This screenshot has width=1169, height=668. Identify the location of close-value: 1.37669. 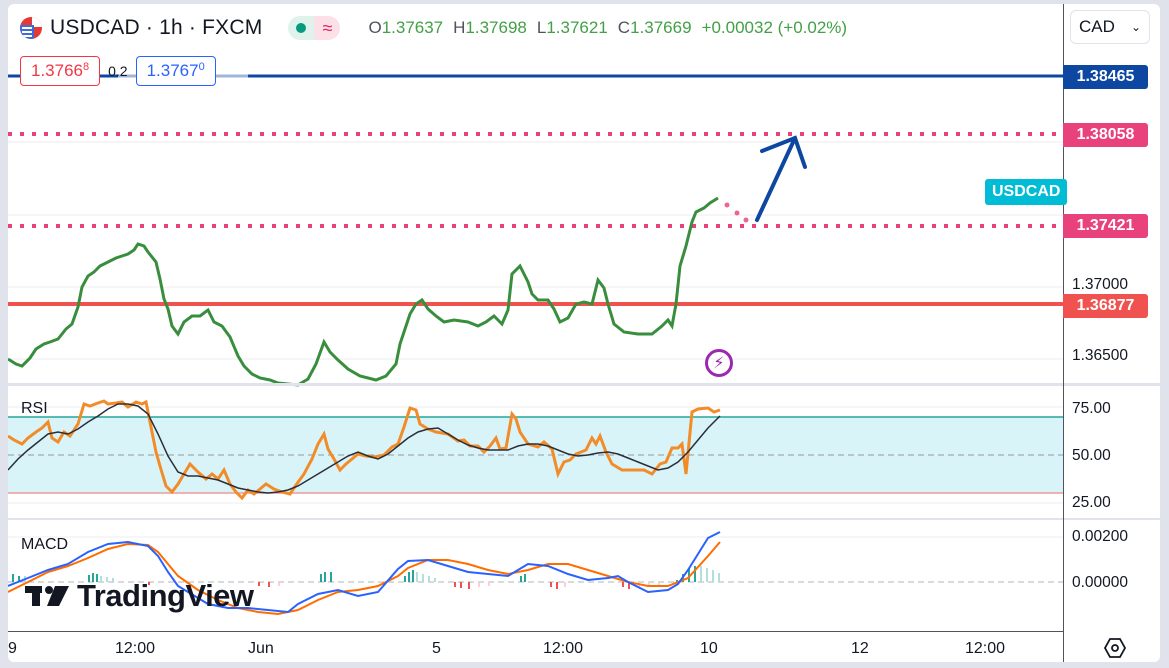
(661, 27).